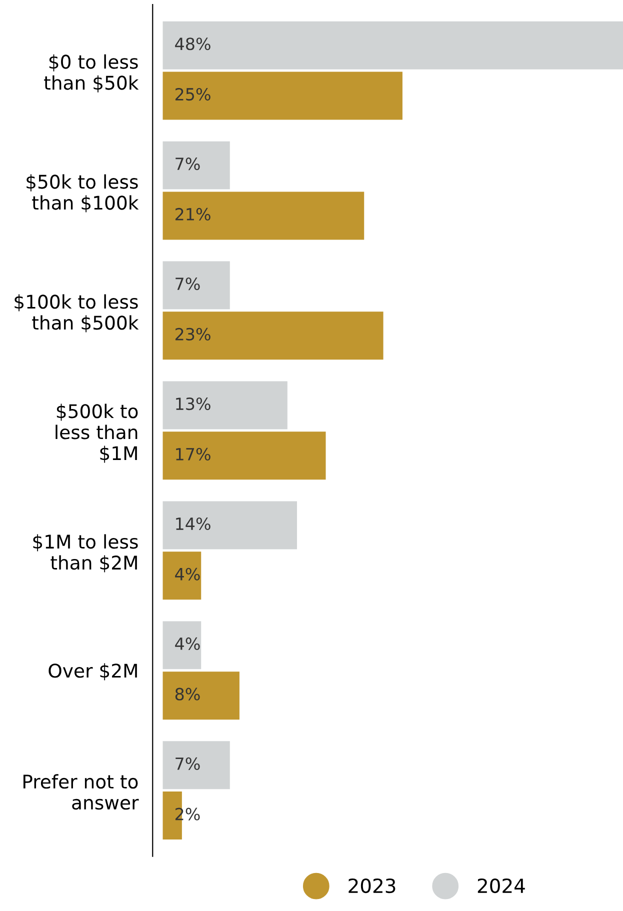 The image size is (623, 911). Describe the element at coordinates (193, 403) in the screenshot. I see `data-label: 13%` at that location.